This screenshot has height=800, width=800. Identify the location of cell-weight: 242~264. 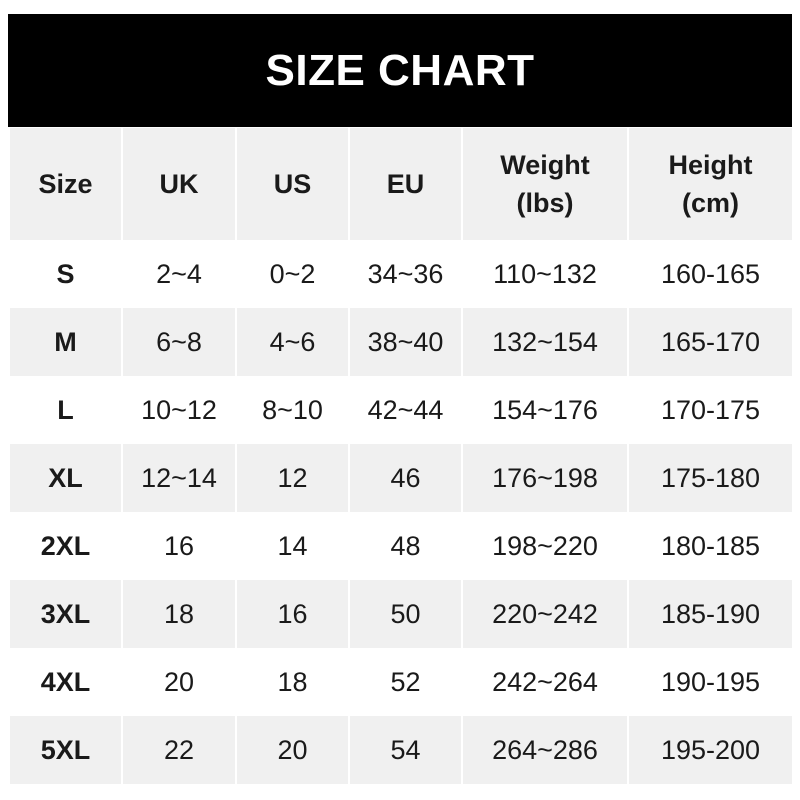
(545, 682).